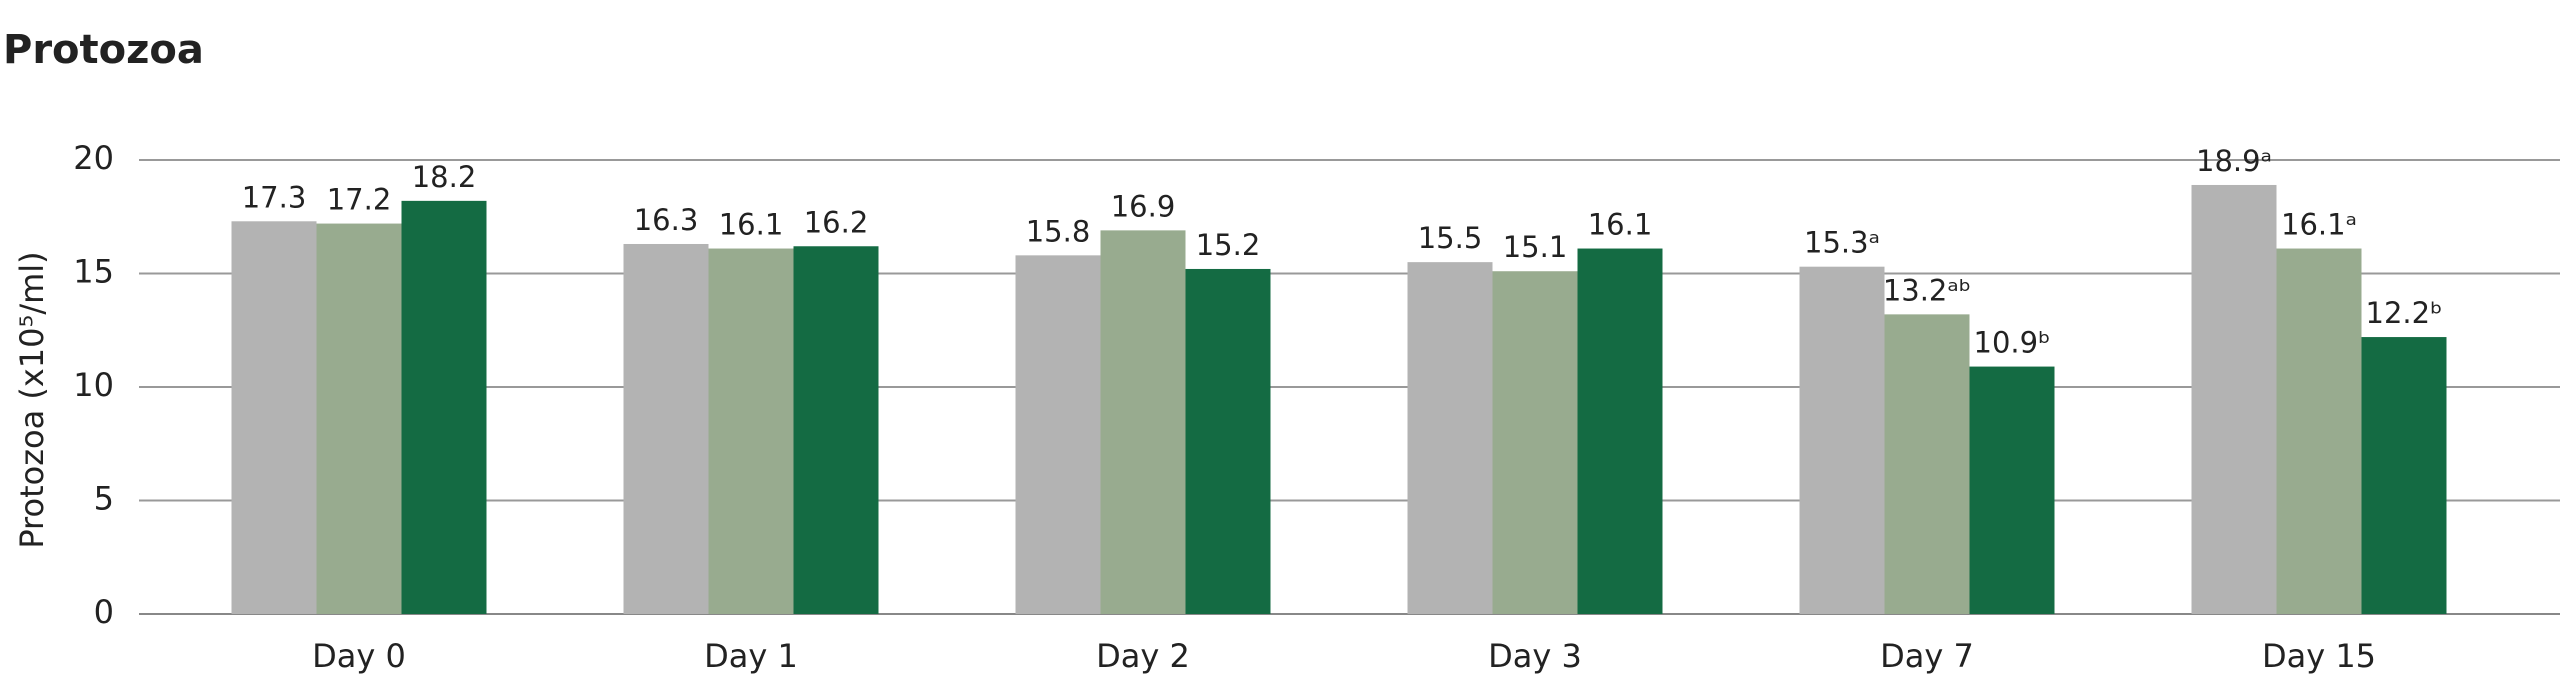 The width and height of the screenshot is (2560, 695). What do you see at coordinates (104, 612) in the screenshot?
I see `y-tick-label: 0` at bounding box center [104, 612].